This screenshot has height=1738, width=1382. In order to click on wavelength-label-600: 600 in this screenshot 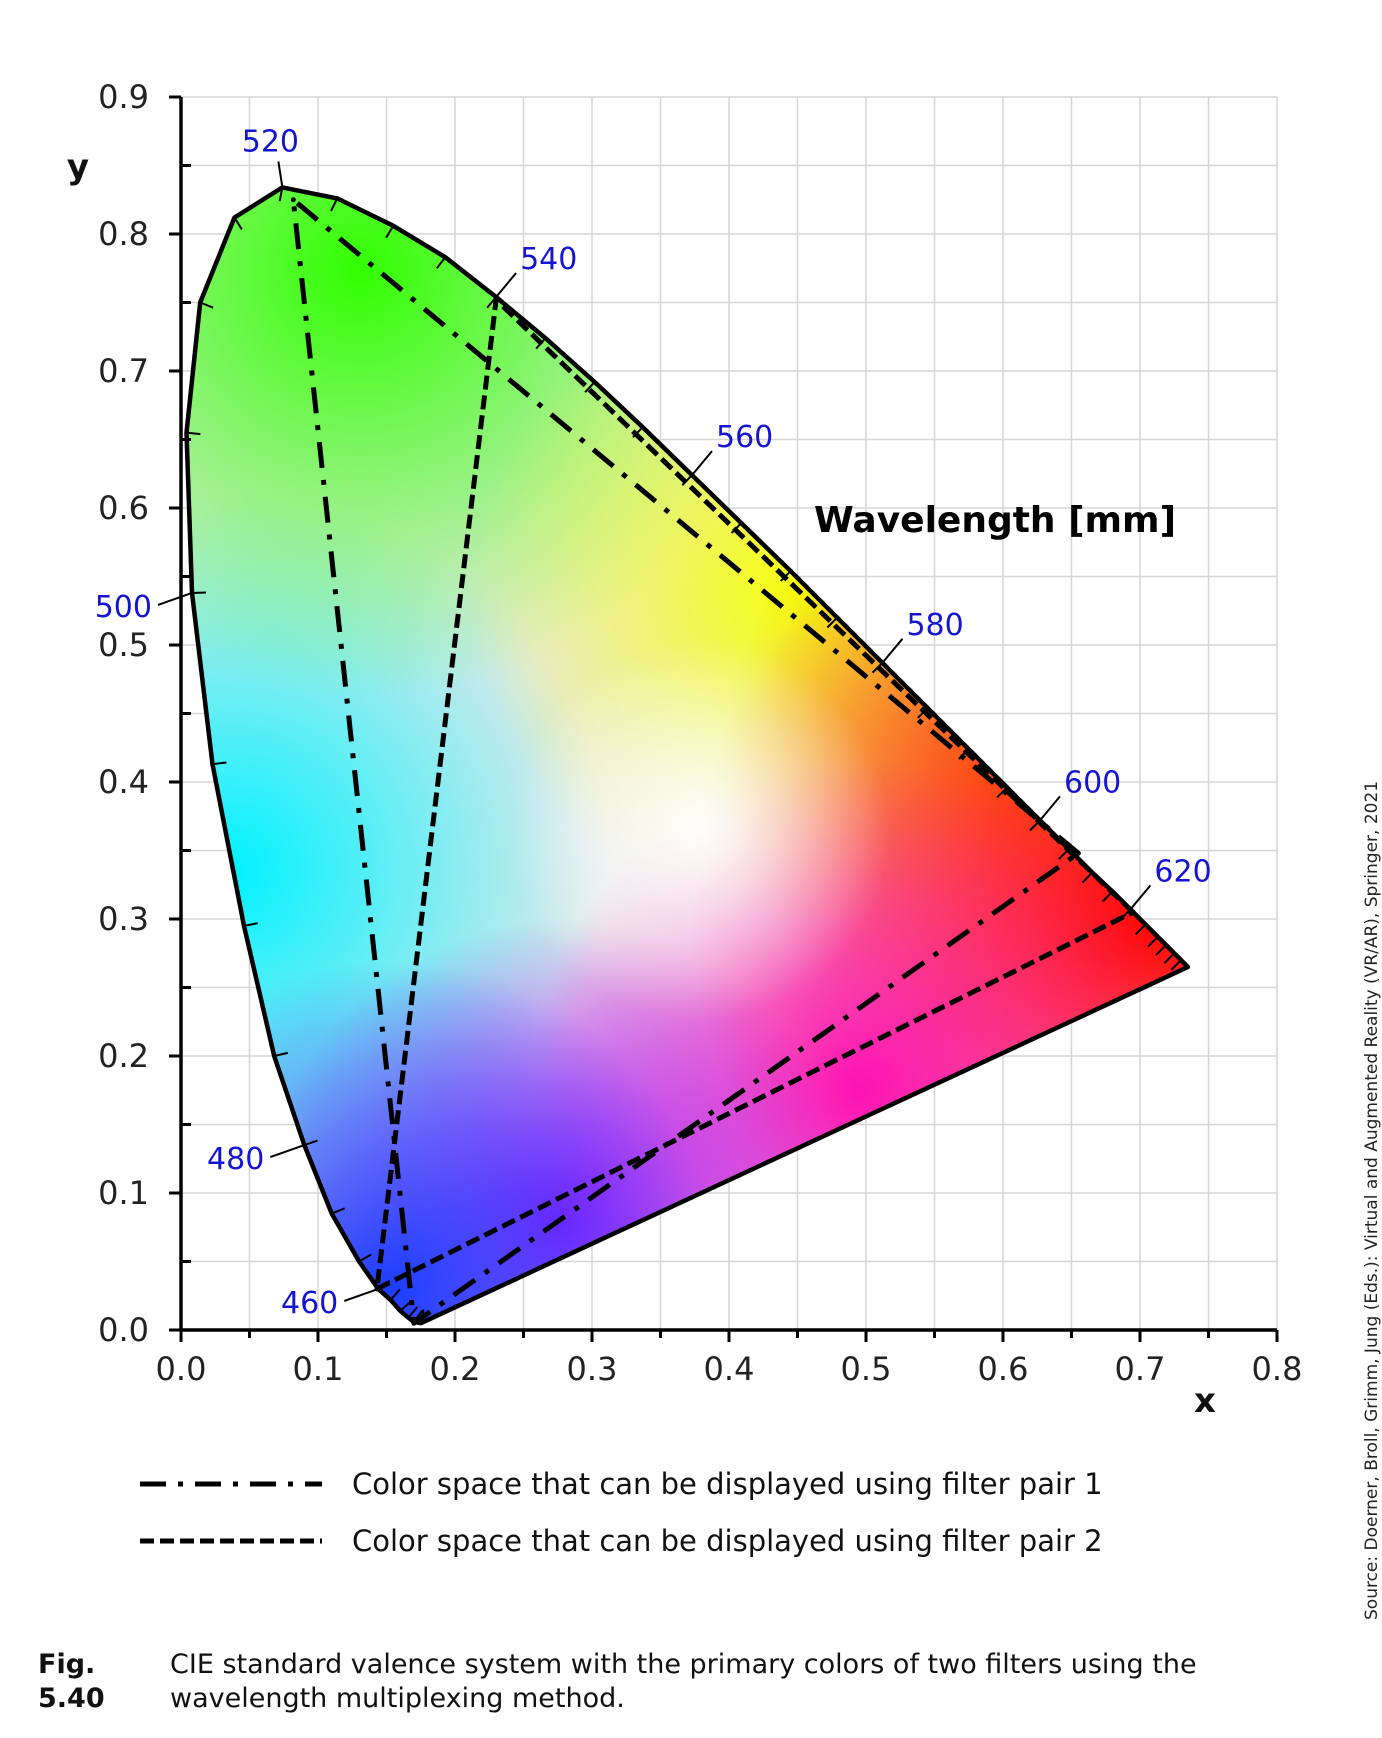, I will do `click(1092, 782)`.